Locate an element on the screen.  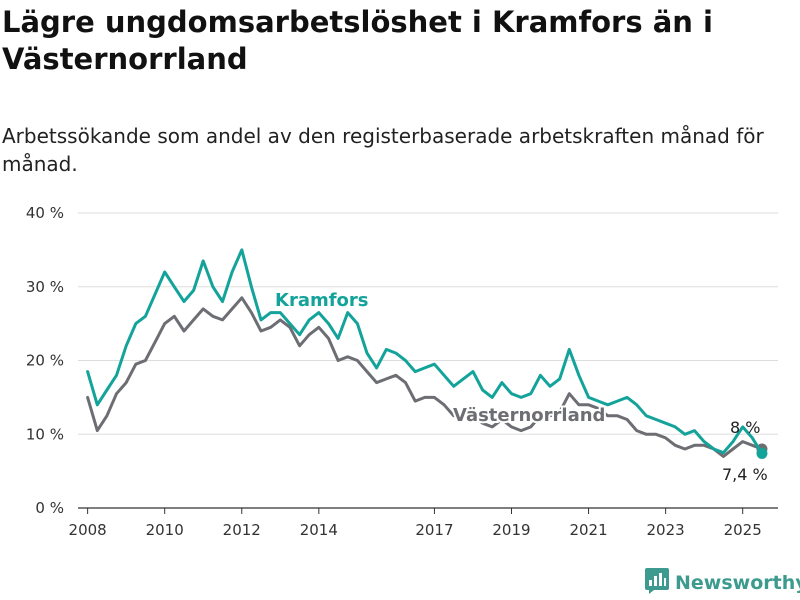
x-tick-label: 2025 is located at coordinates (743, 530).